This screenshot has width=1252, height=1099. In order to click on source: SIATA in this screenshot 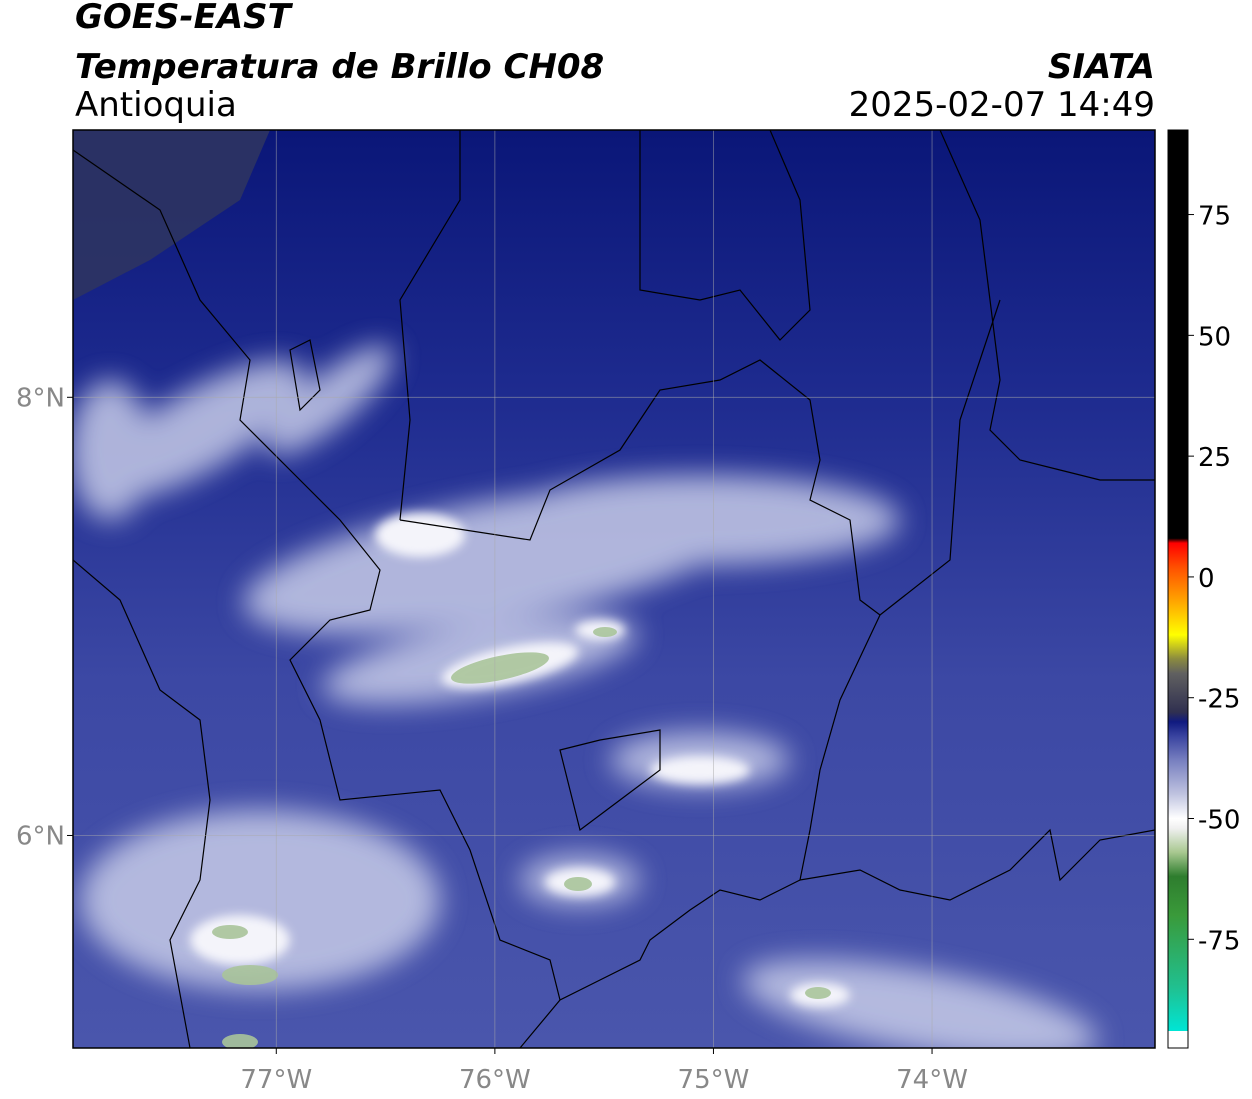, I will do `click(1101, 67)`.